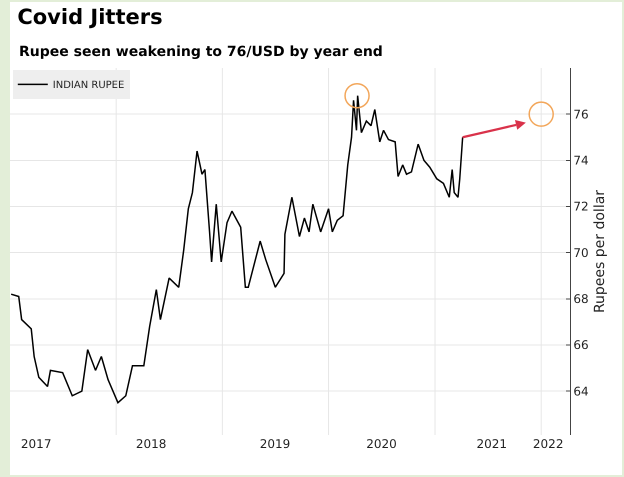 The image size is (624, 477). I want to click on y-tick-label: 68, so click(581, 299).